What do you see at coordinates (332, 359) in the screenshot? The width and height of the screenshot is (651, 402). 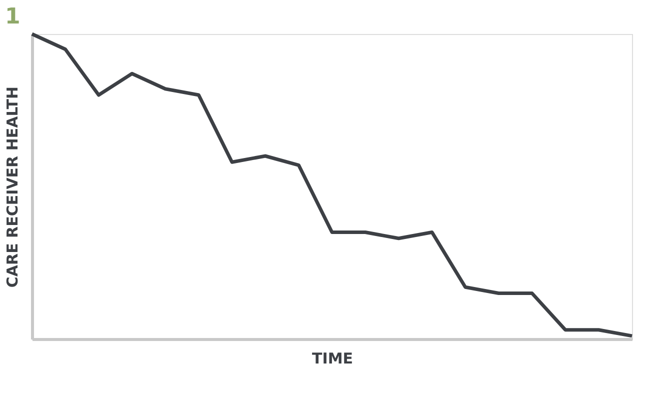 I see `x-axis-title: TIME` at bounding box center [332, 359].